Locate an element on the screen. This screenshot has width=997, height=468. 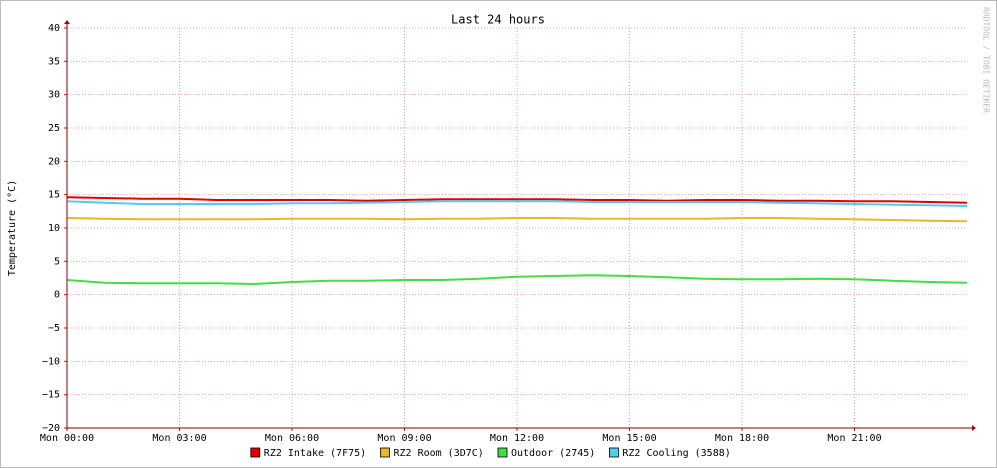
y-tick-label: 35 is located at coordinates (54, 61).